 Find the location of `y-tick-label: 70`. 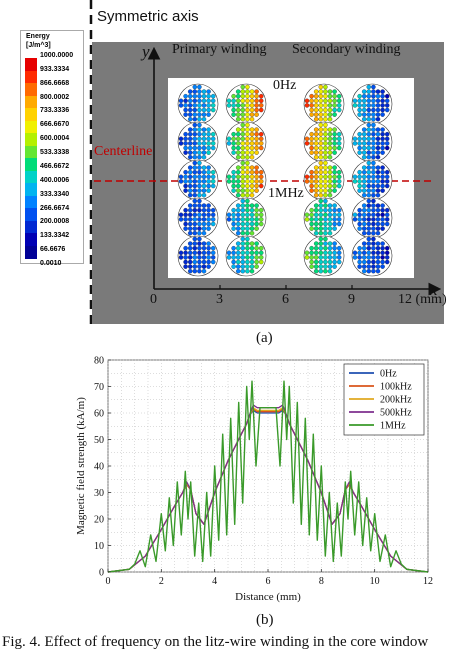

y-tick-label: 70 is located at coordinates (99, 387).